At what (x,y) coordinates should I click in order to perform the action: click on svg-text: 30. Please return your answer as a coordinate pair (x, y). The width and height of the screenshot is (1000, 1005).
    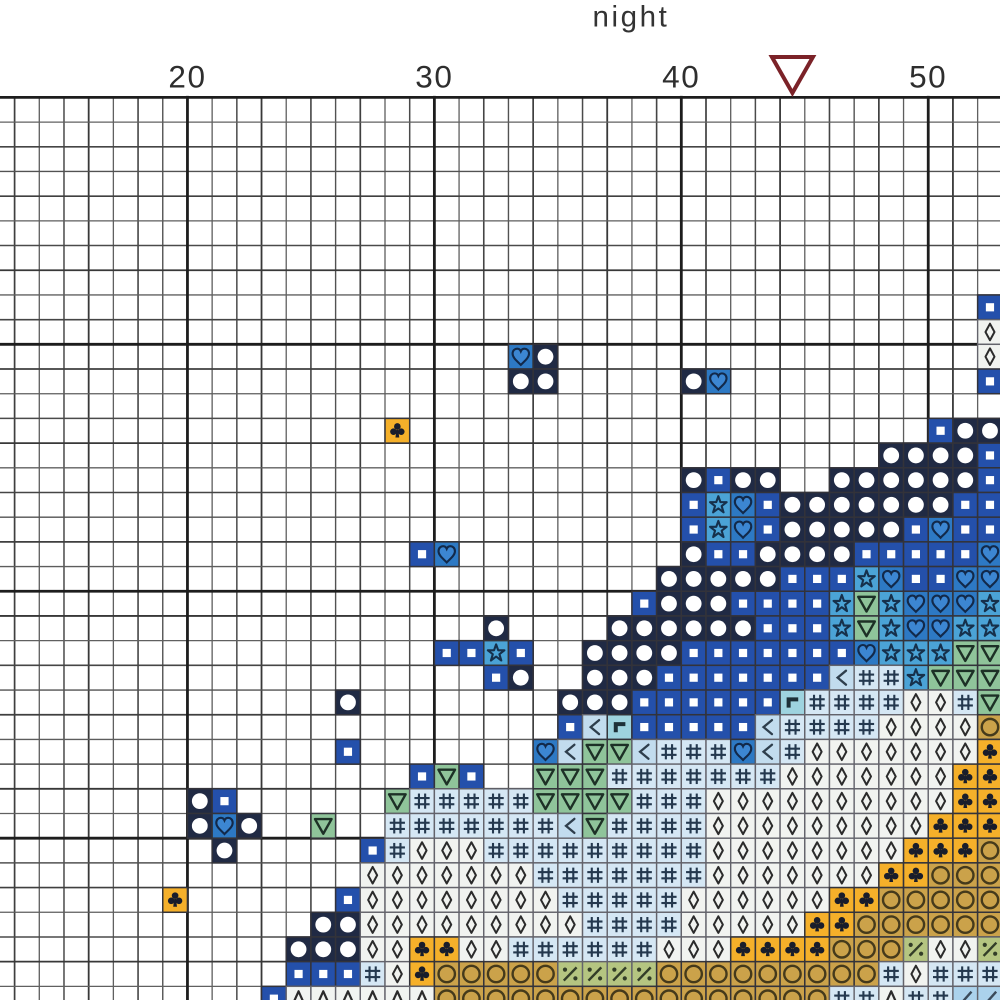
    Looking at the image, I should click on (434, 77).